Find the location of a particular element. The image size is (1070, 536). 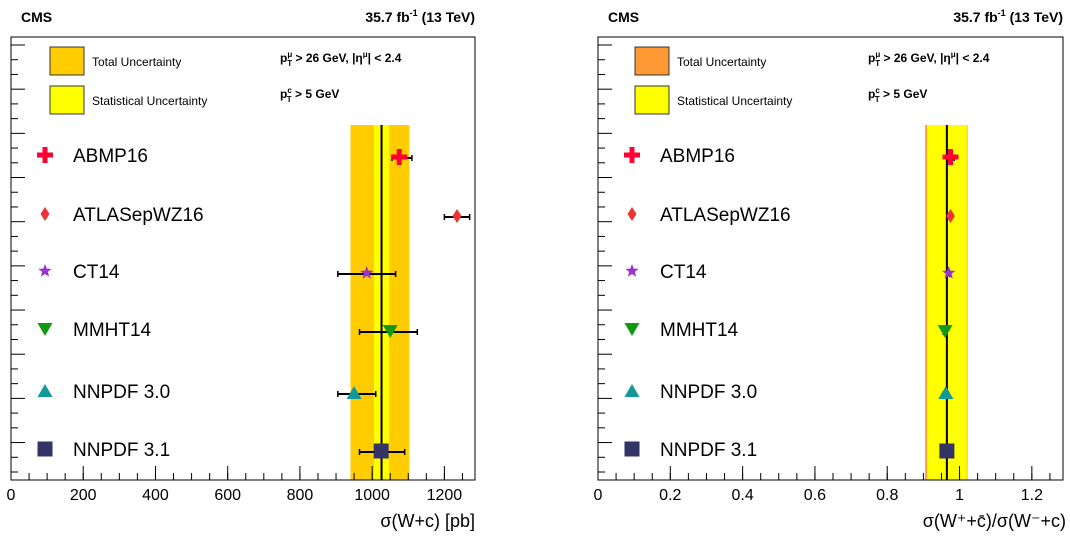

x-tick-label: 0.6 is located at coordinates (815, 495).